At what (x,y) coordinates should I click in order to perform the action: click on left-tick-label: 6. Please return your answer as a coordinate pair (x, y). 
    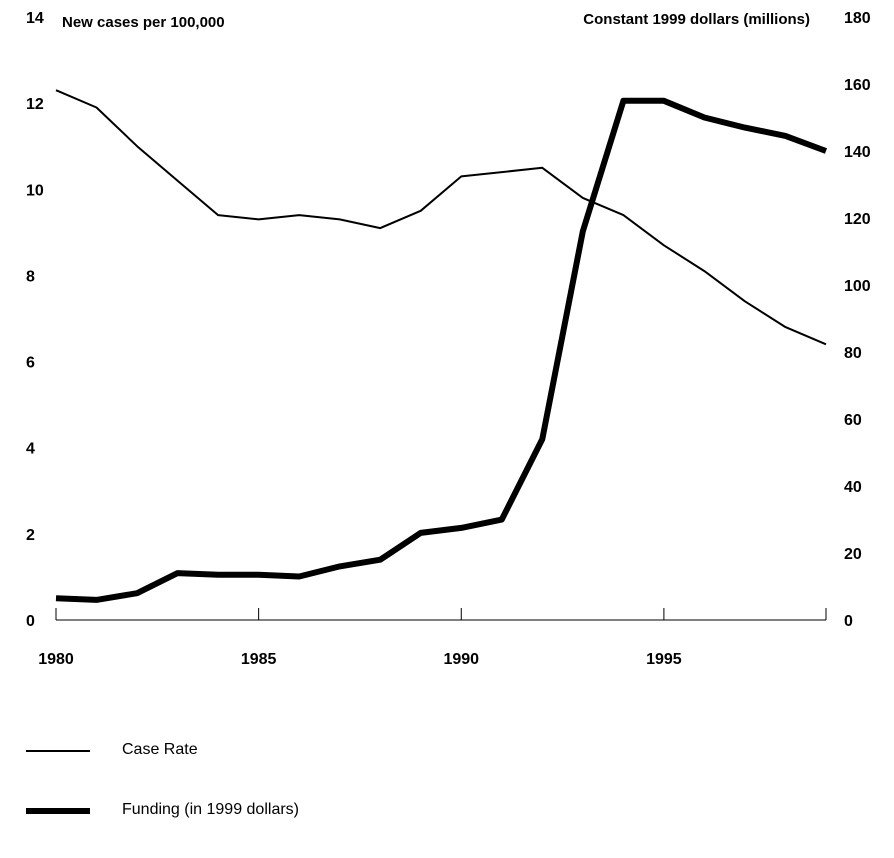
    Looking at the image, I should click on (30, 363).